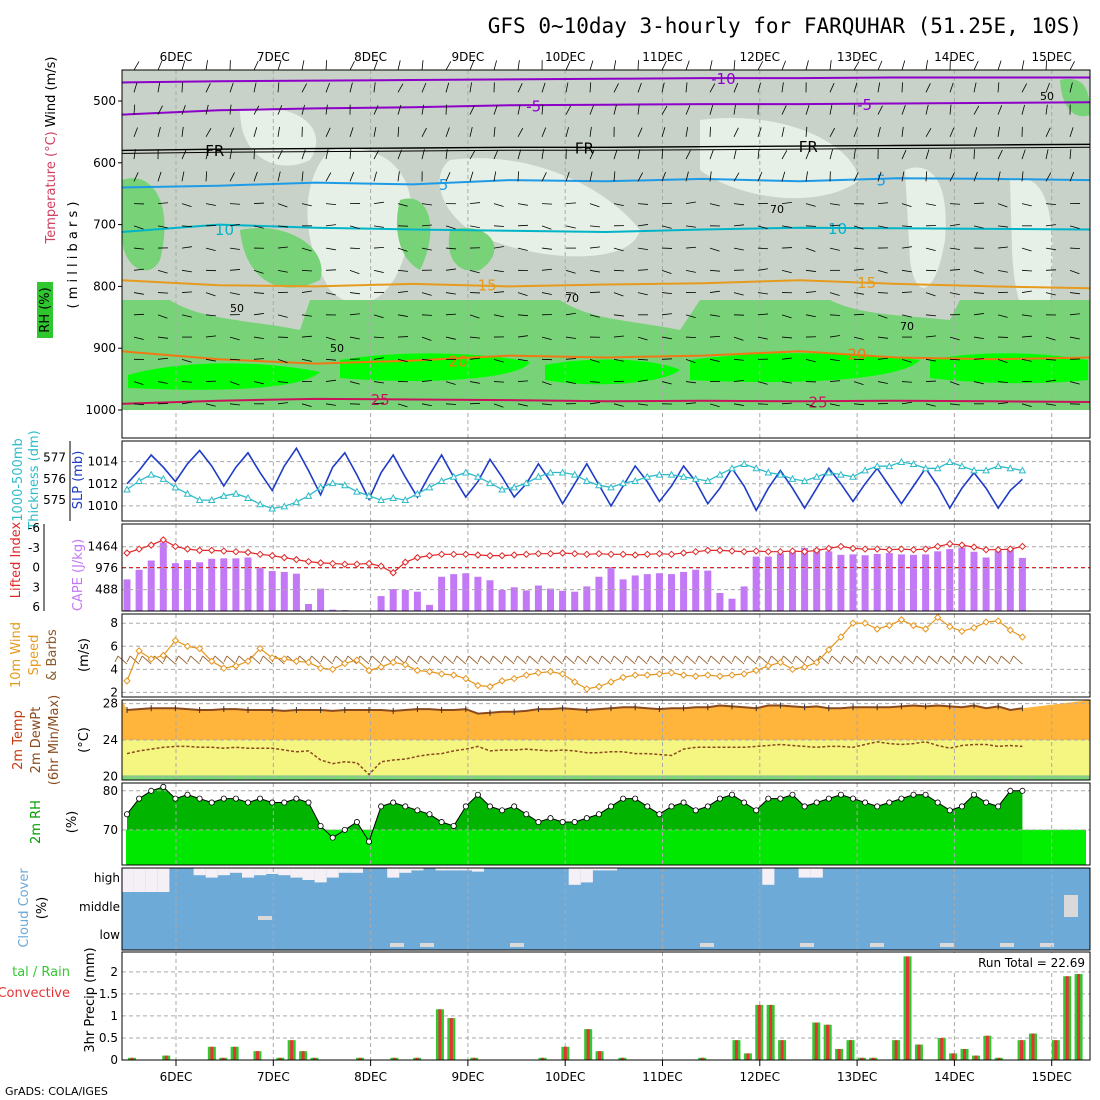 The width and height of the screenshot is (1100, 1100). Describe the element at coordinates (857, 1077) in the screenshot. I see `date-label-bottom: 13DEC` at that location.